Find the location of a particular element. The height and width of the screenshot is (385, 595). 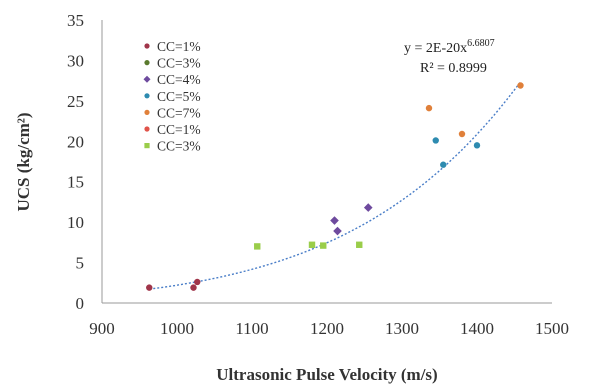

y-tick-label: 10 is located at coordinates (75, 222).